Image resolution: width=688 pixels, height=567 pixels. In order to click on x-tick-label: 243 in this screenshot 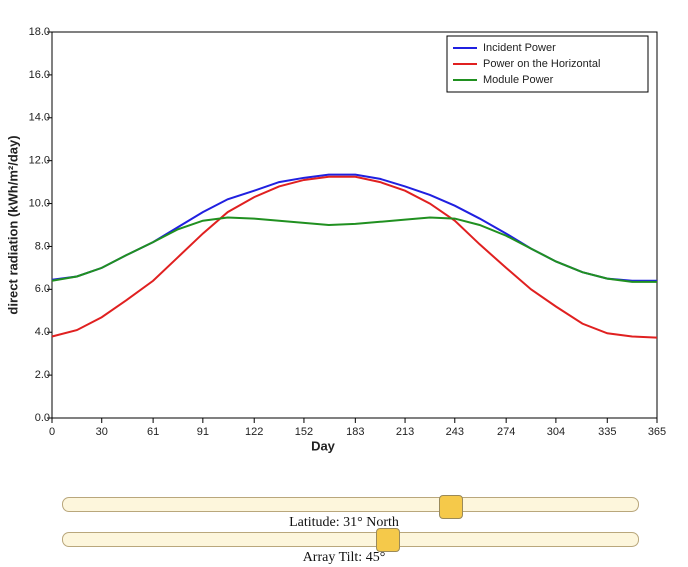, I will do `click(455, 432)`.